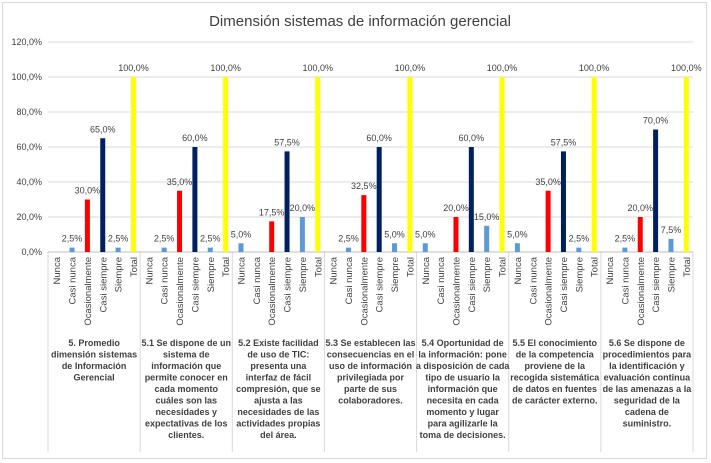  I want to click on group-label-line: consecuencias en el, so click(371, 355).